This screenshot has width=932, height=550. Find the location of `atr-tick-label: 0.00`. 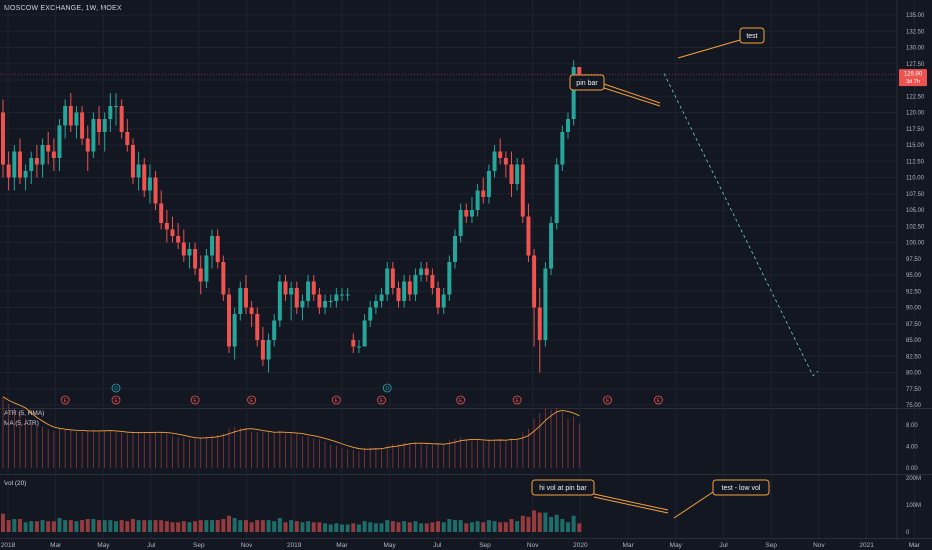

atr-tick-label: 0.00 is located at coordinates (912, 469).